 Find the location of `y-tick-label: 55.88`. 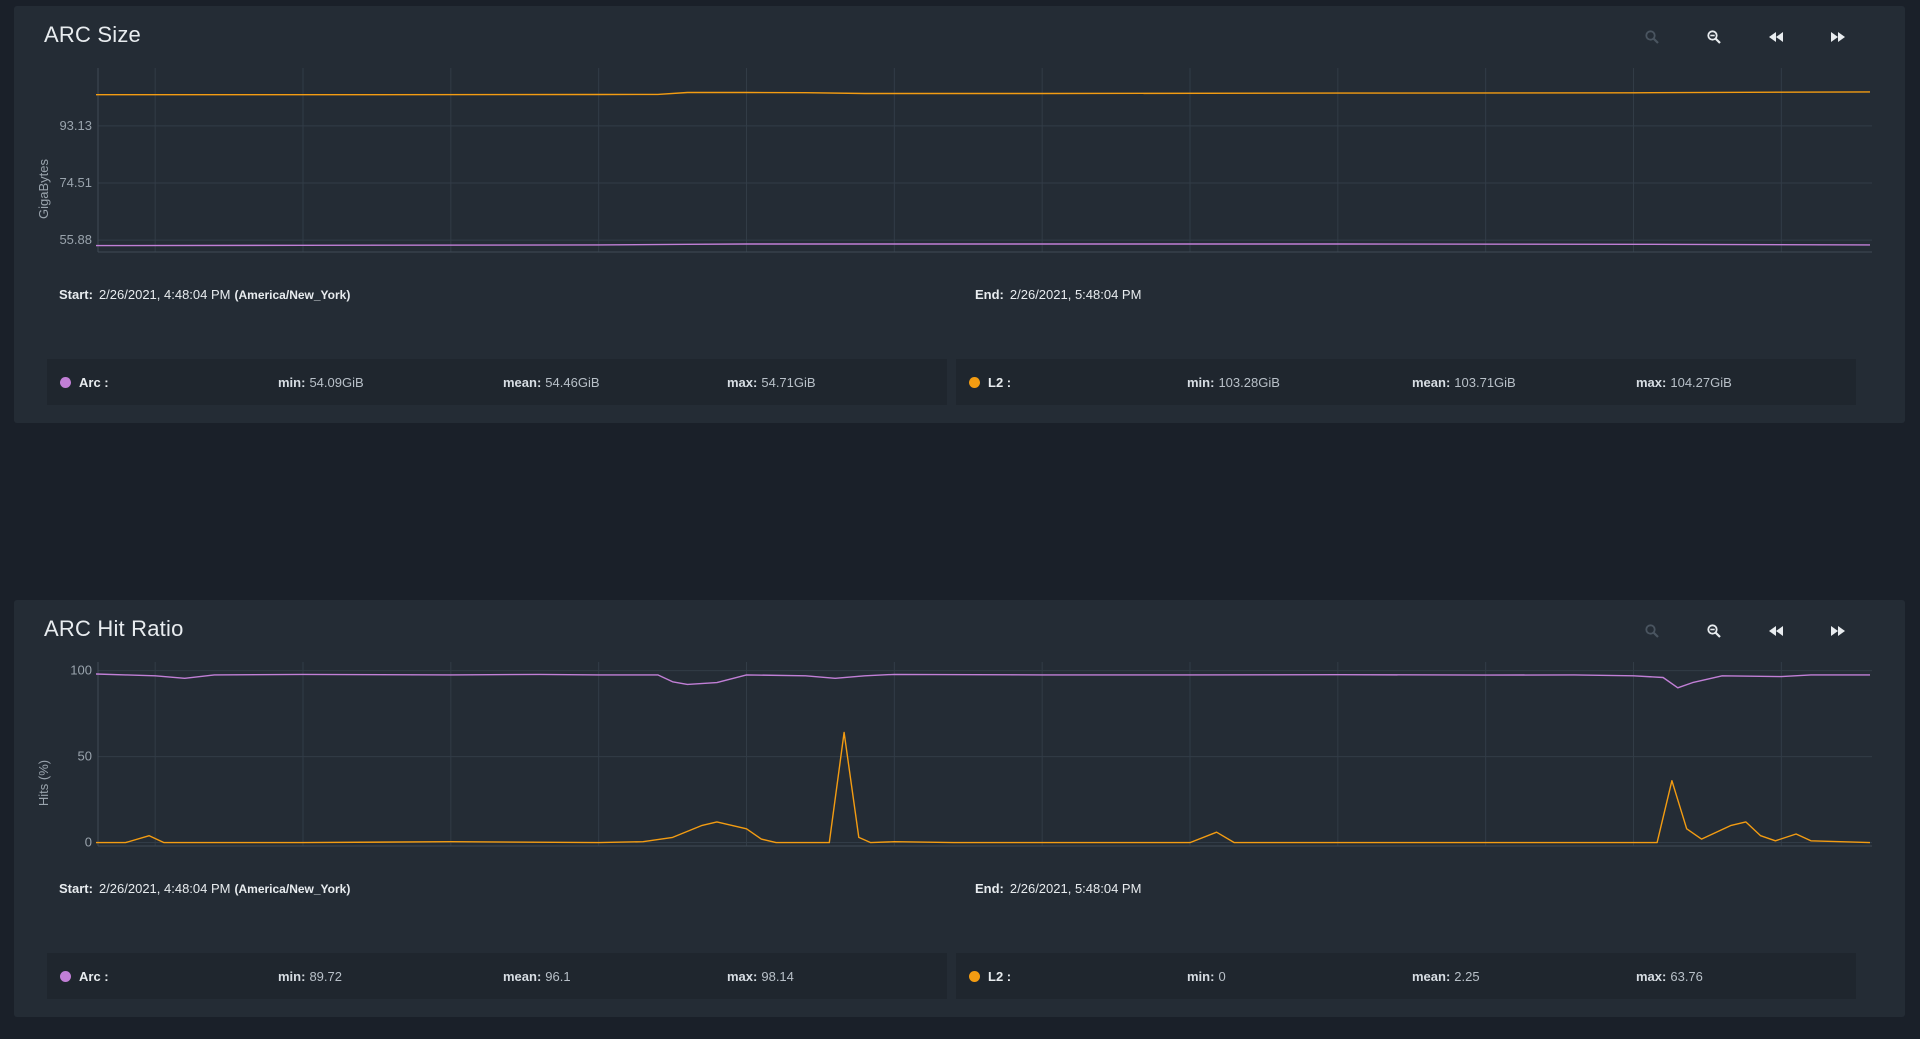

y-tick-label: 55.88 is located at coordinates (75, 239).